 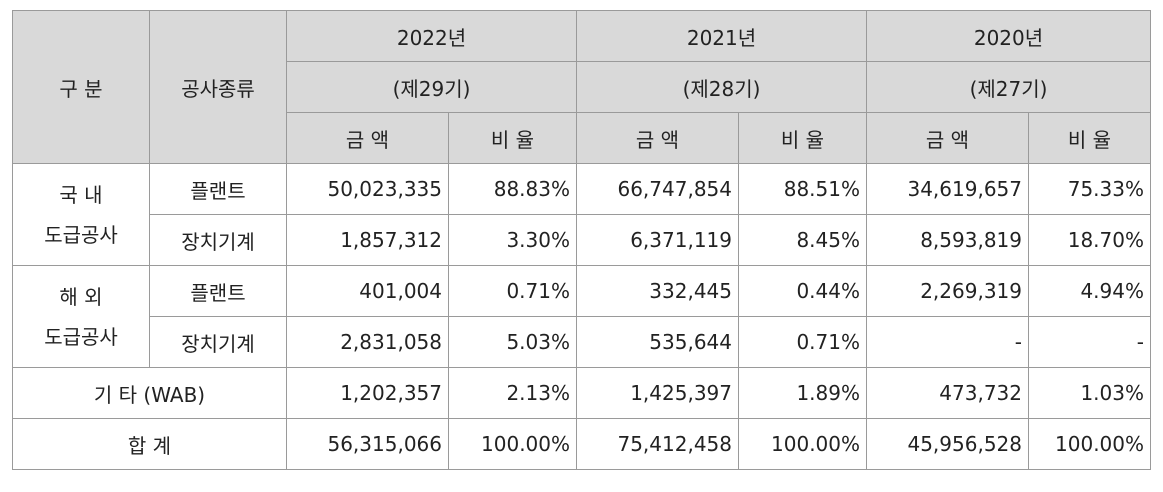 I want to click on amount-2022: 401,004, so click(x=367, y=291).